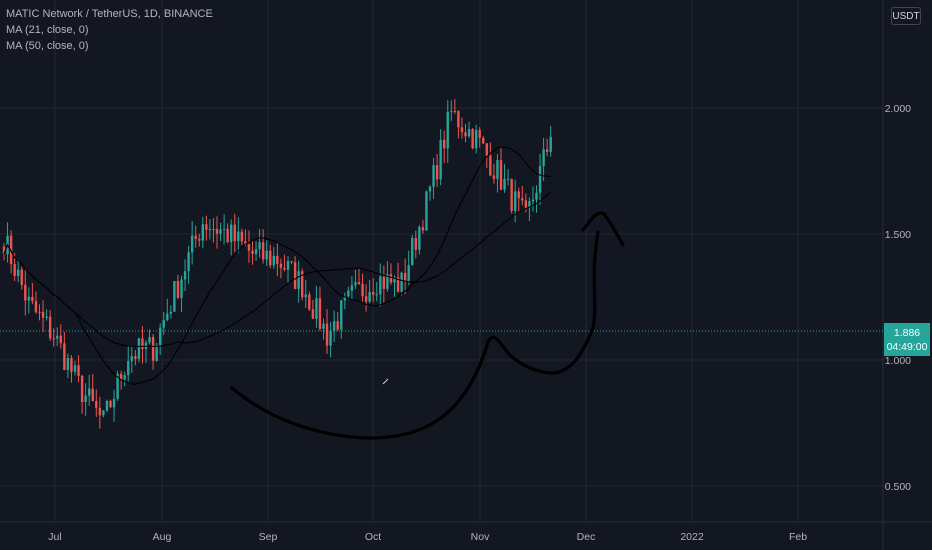 The height and width of the screenshot is (550, 932). I want to click on ma21-legend: MA (21, close, 0), so click(47, 30).